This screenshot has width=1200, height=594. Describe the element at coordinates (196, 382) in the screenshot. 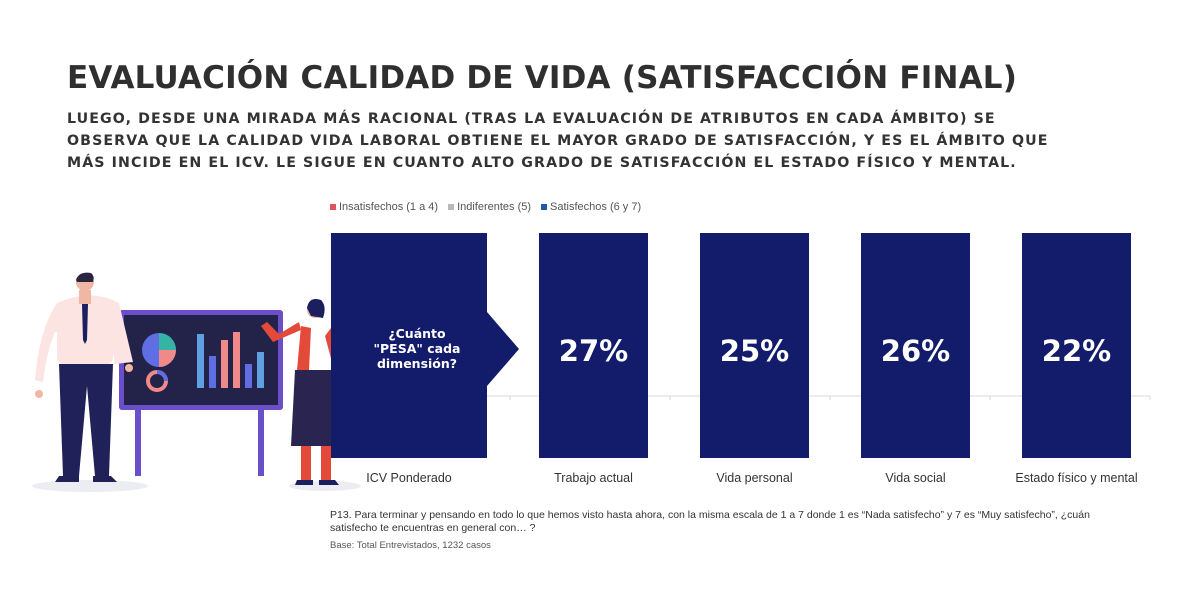

I see `presentation-illustration` at that location.